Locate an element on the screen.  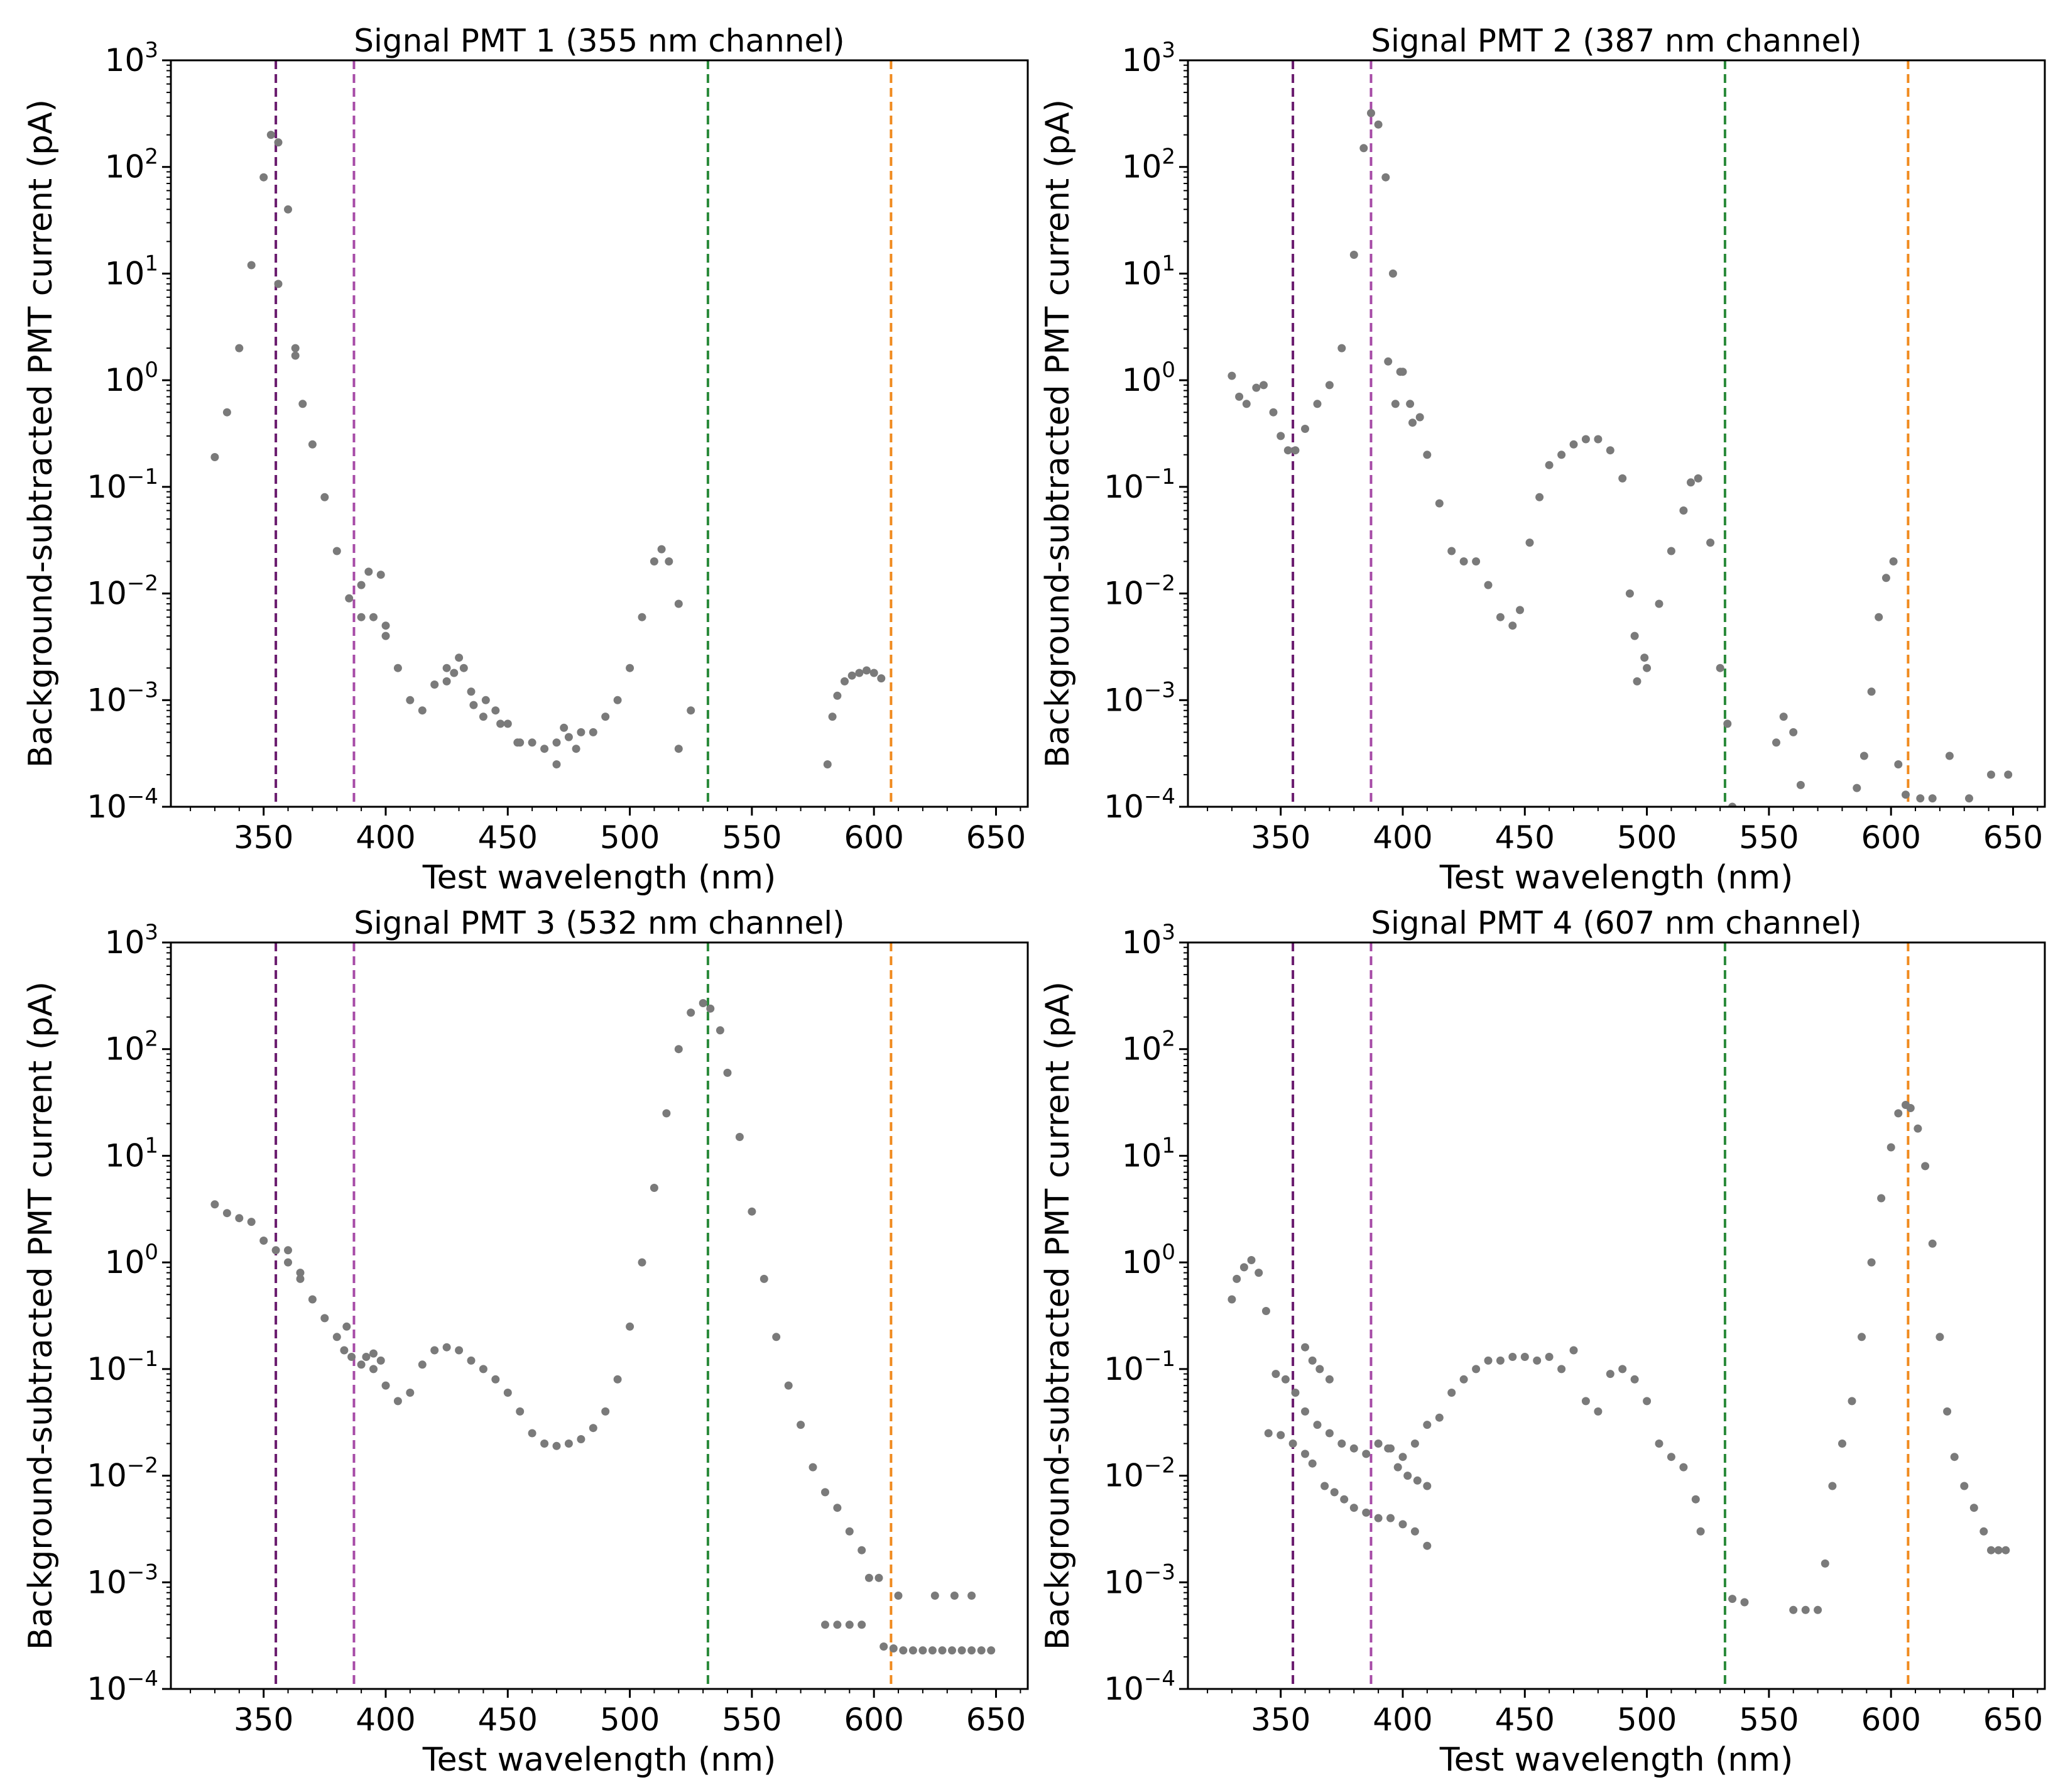
y-tick-label: 10⁻¹ is located at coordinates (1139, 484).